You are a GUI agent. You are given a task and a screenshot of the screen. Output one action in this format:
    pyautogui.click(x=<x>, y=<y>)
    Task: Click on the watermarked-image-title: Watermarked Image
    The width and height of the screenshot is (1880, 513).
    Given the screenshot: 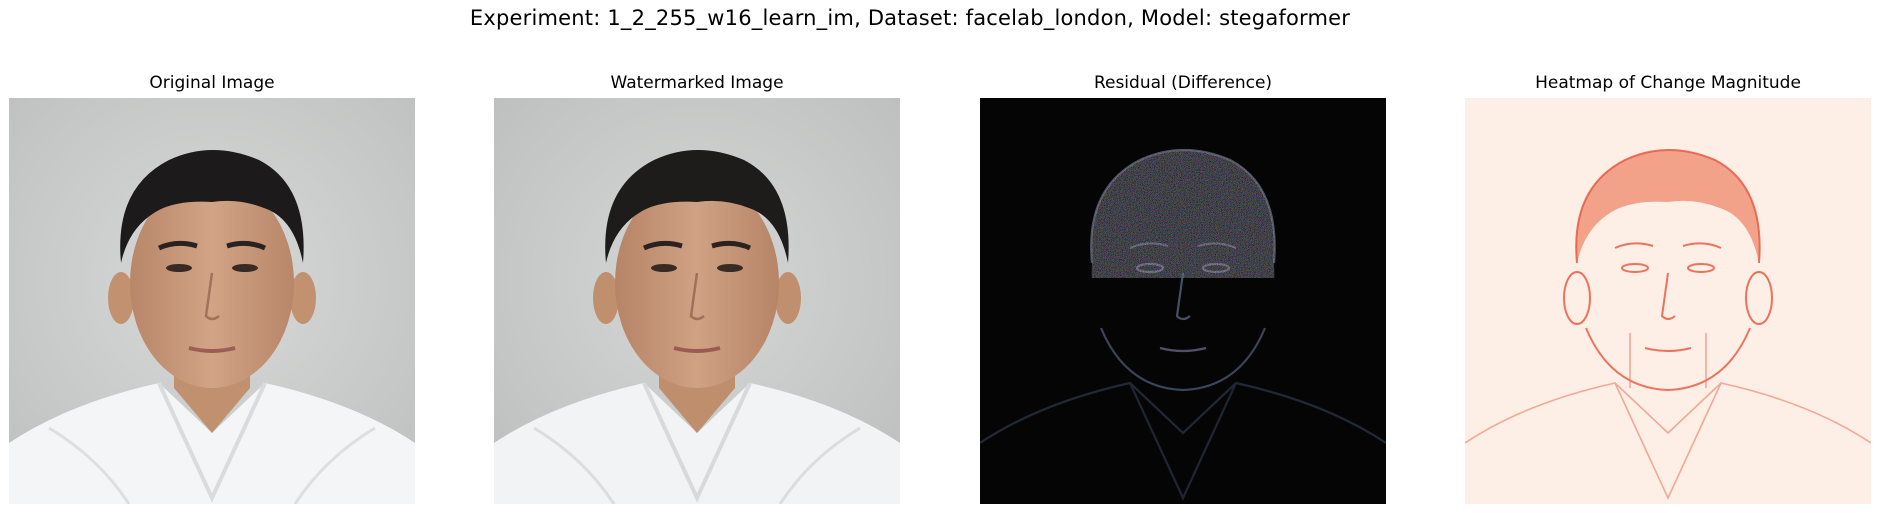 What is the action you would take?
    pyautogui.click(x=697, y=83)
    